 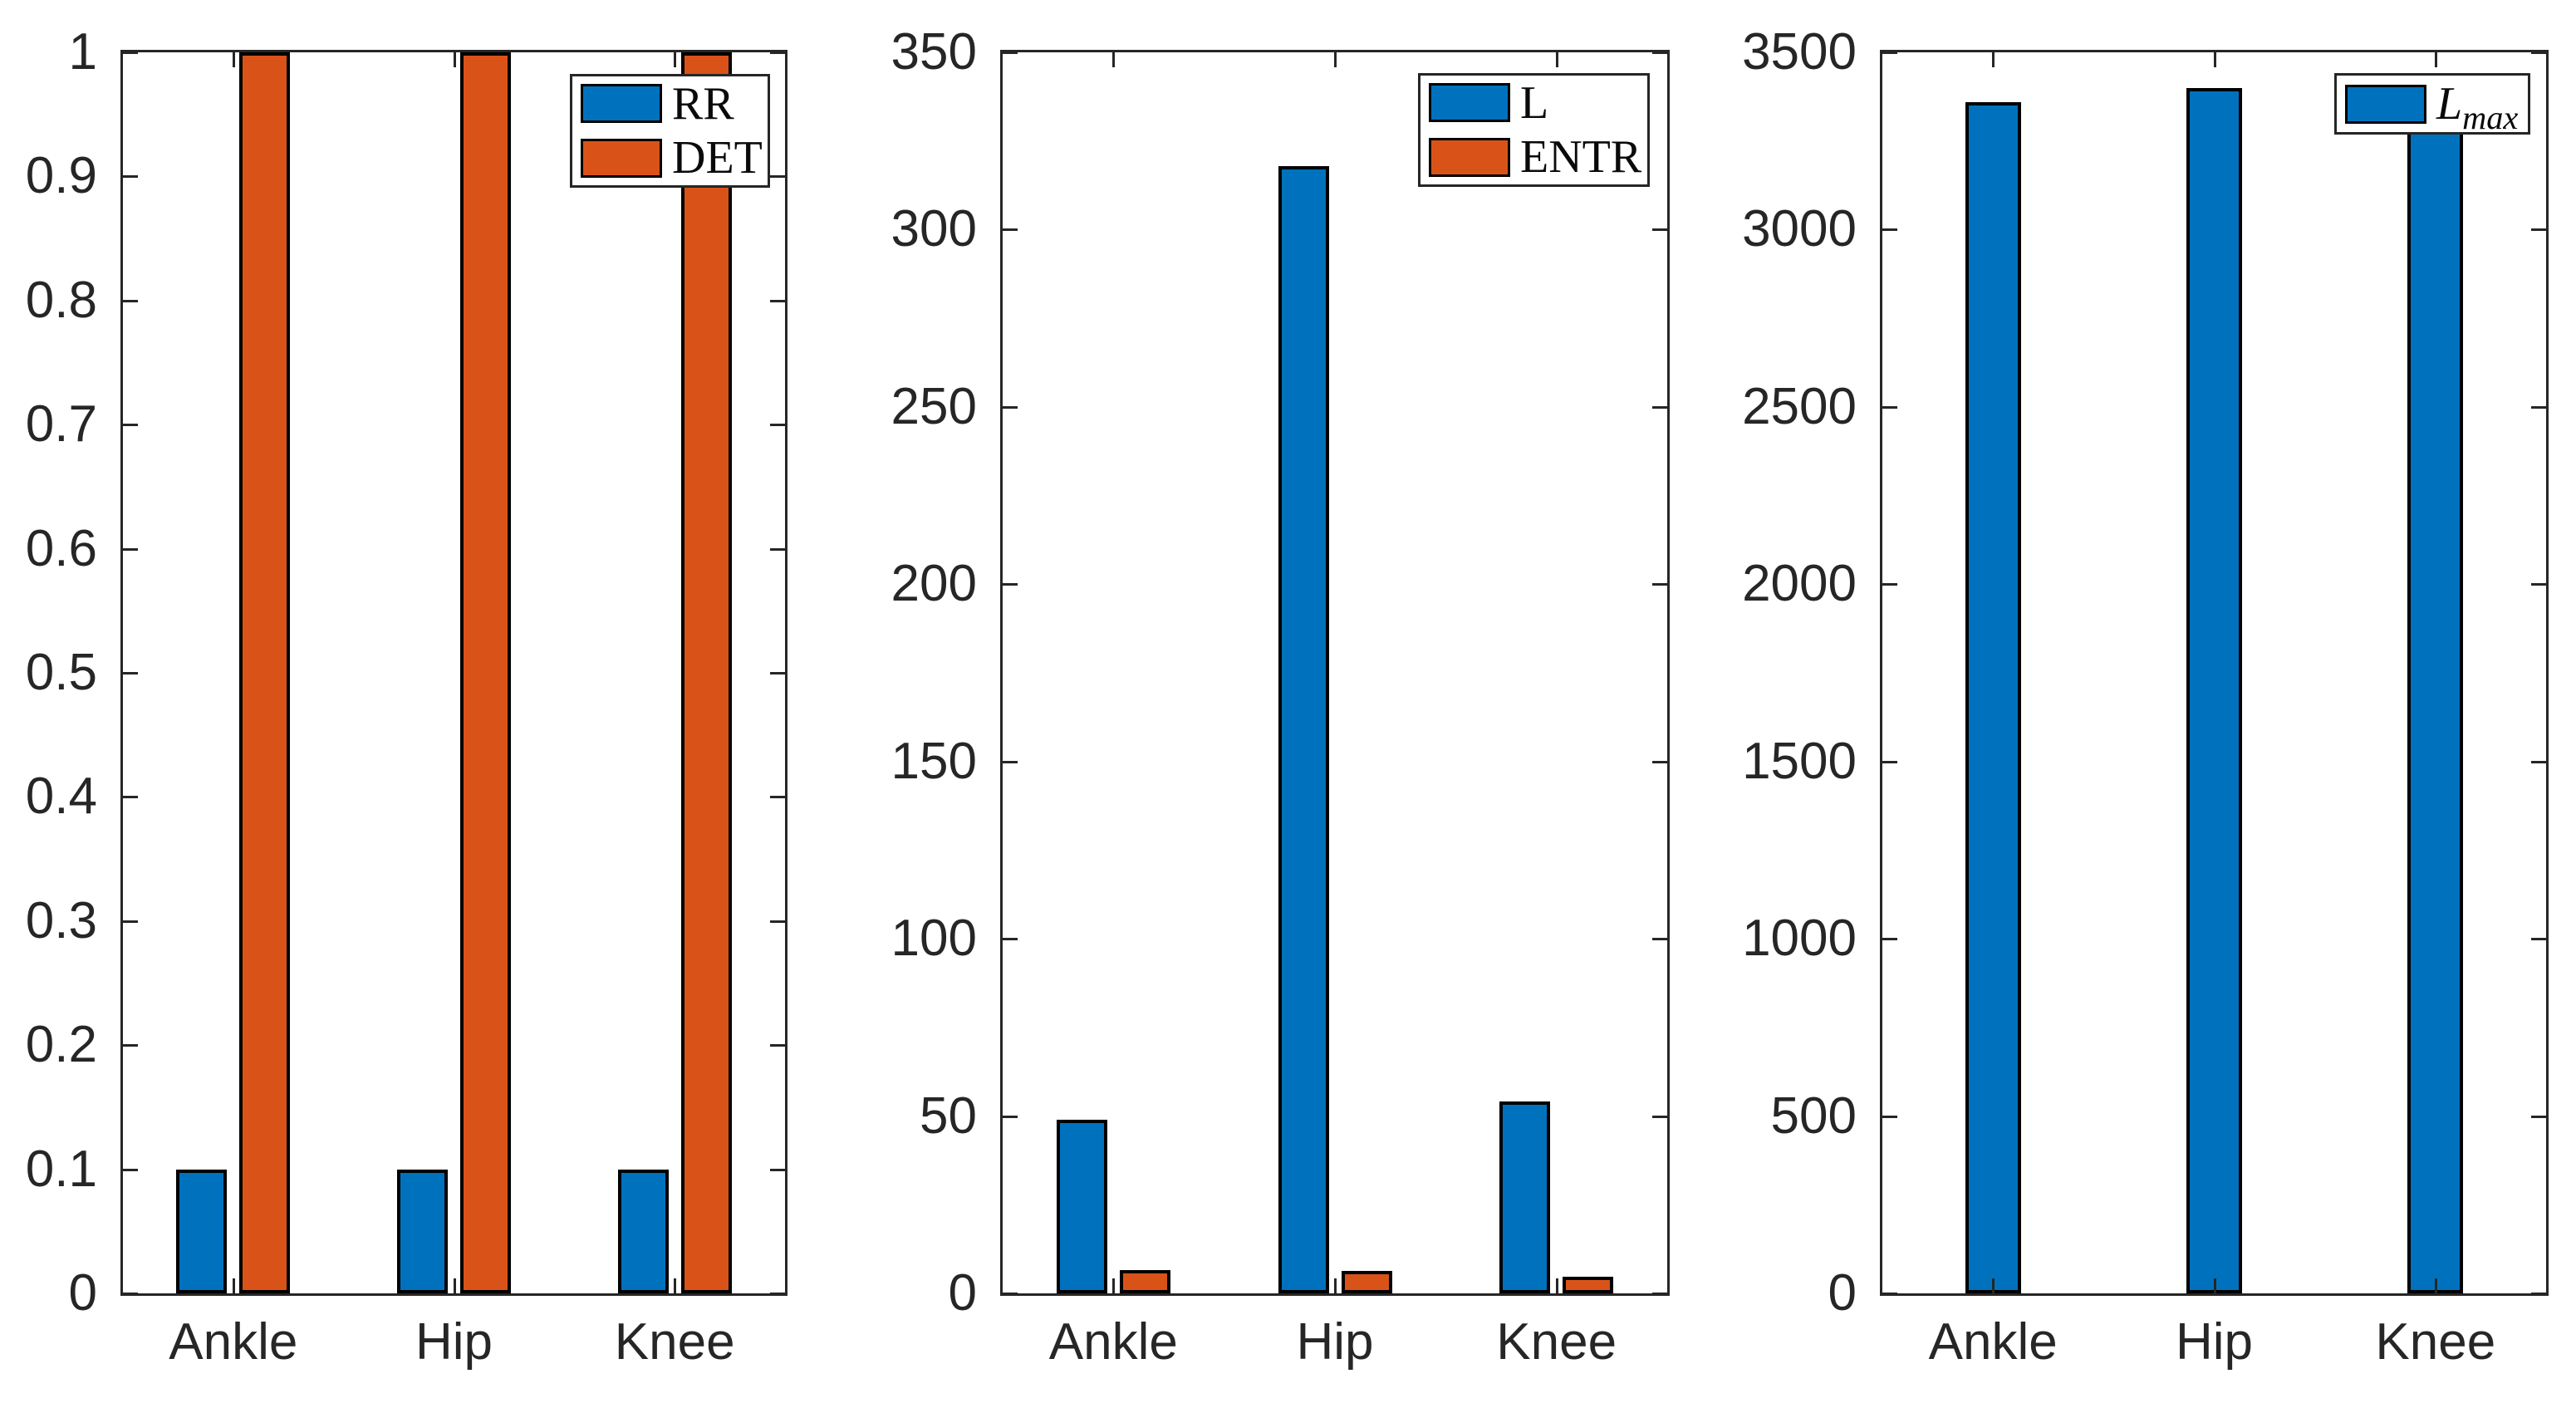 I want to click on bar-RR-Knee, so click(x=643, y=1232).